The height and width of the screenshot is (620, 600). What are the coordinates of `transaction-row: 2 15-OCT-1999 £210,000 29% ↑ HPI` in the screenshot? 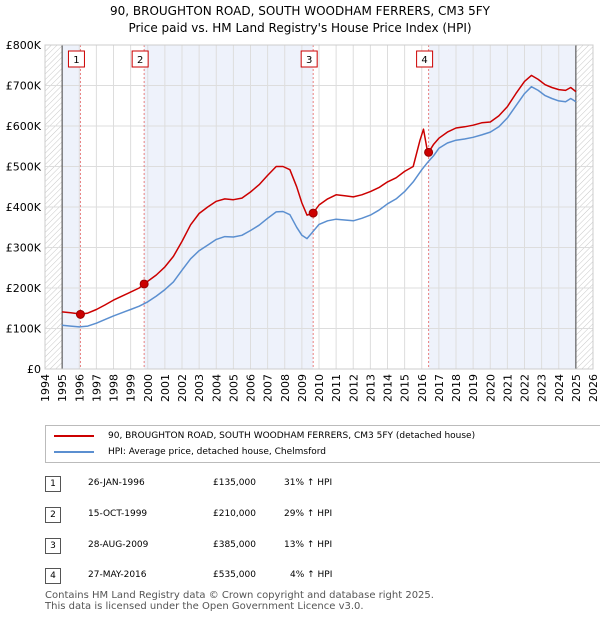 It's located at (300, 516).